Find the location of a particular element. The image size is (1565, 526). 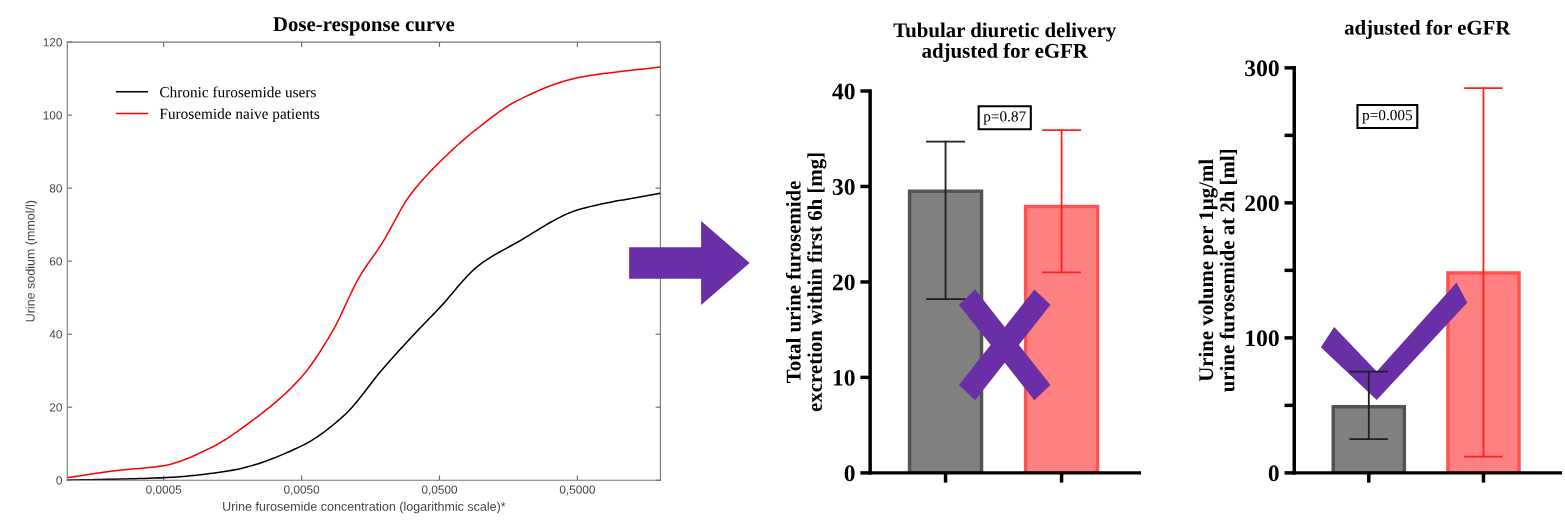

x-tick-label: 0,0005 is located at coordinates (164, 490).